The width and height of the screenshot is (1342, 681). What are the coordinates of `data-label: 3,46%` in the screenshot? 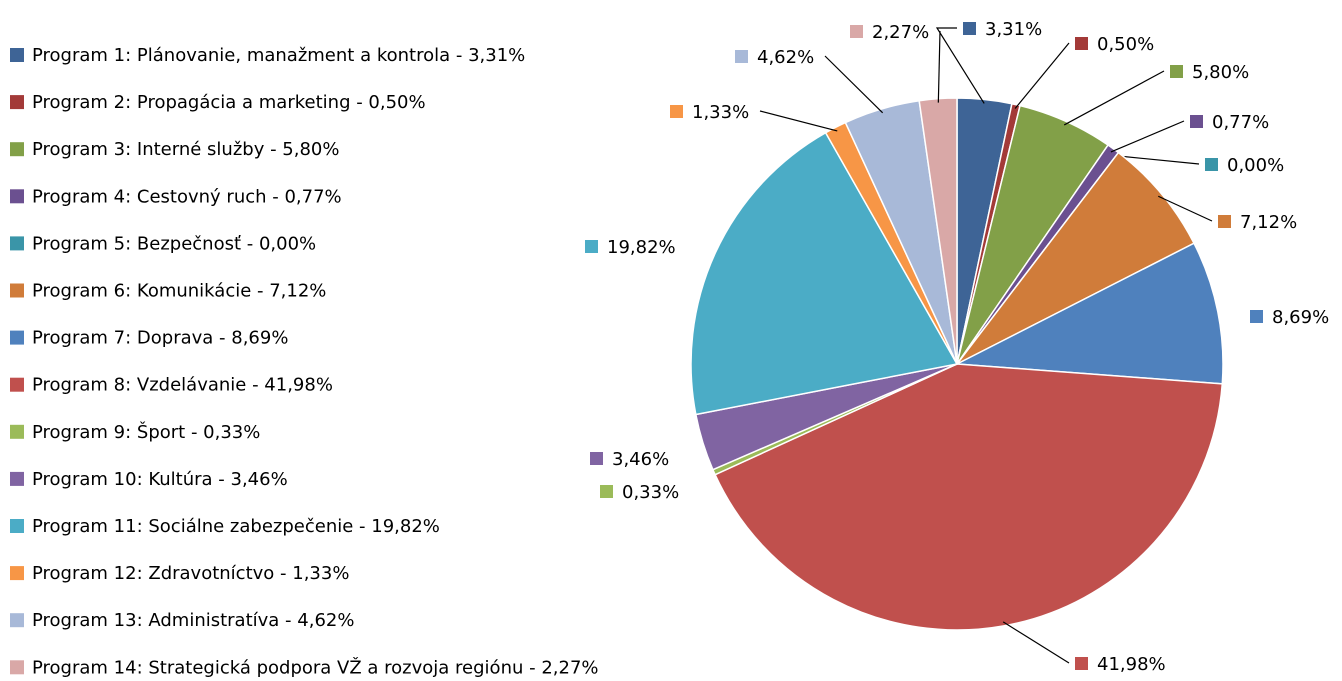 It's located at (640, 459).